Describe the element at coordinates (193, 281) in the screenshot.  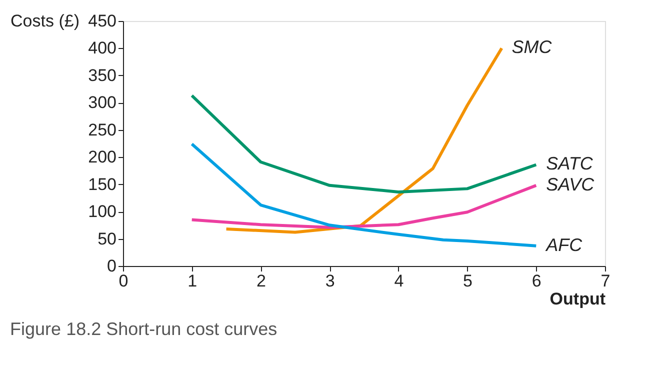
I see `x-tick-label: 1` at that location.